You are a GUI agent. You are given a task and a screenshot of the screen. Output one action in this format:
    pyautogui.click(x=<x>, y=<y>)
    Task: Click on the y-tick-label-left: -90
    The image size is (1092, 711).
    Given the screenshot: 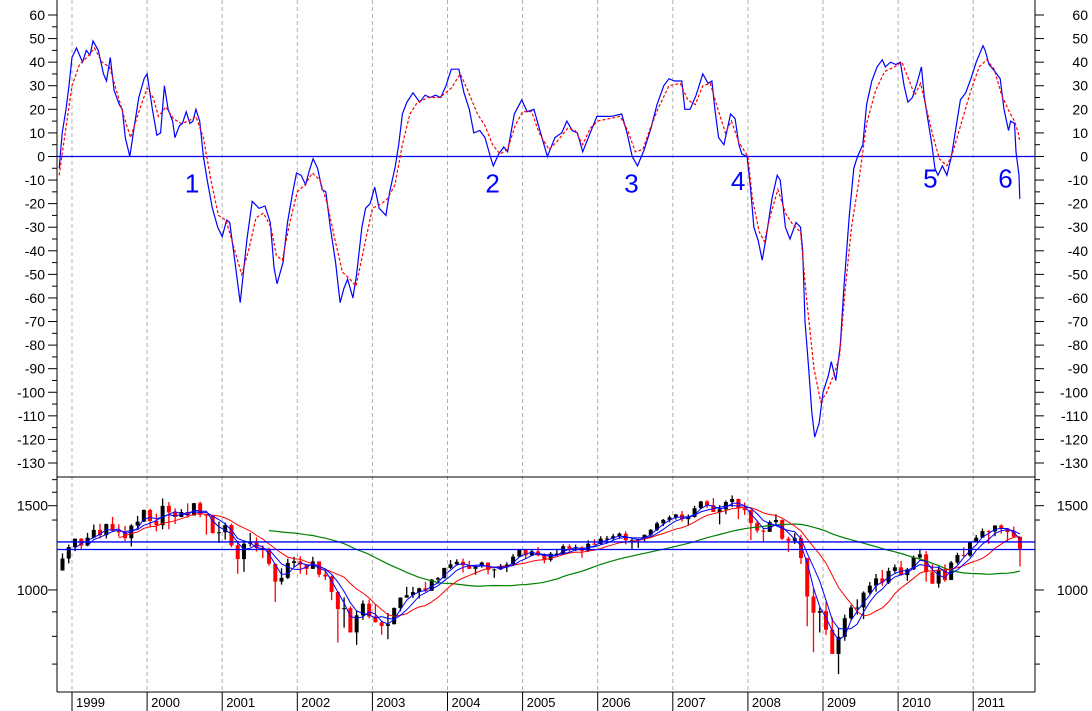 What is the action you would take?
    pyautogui.click(x=35, y=369)
    